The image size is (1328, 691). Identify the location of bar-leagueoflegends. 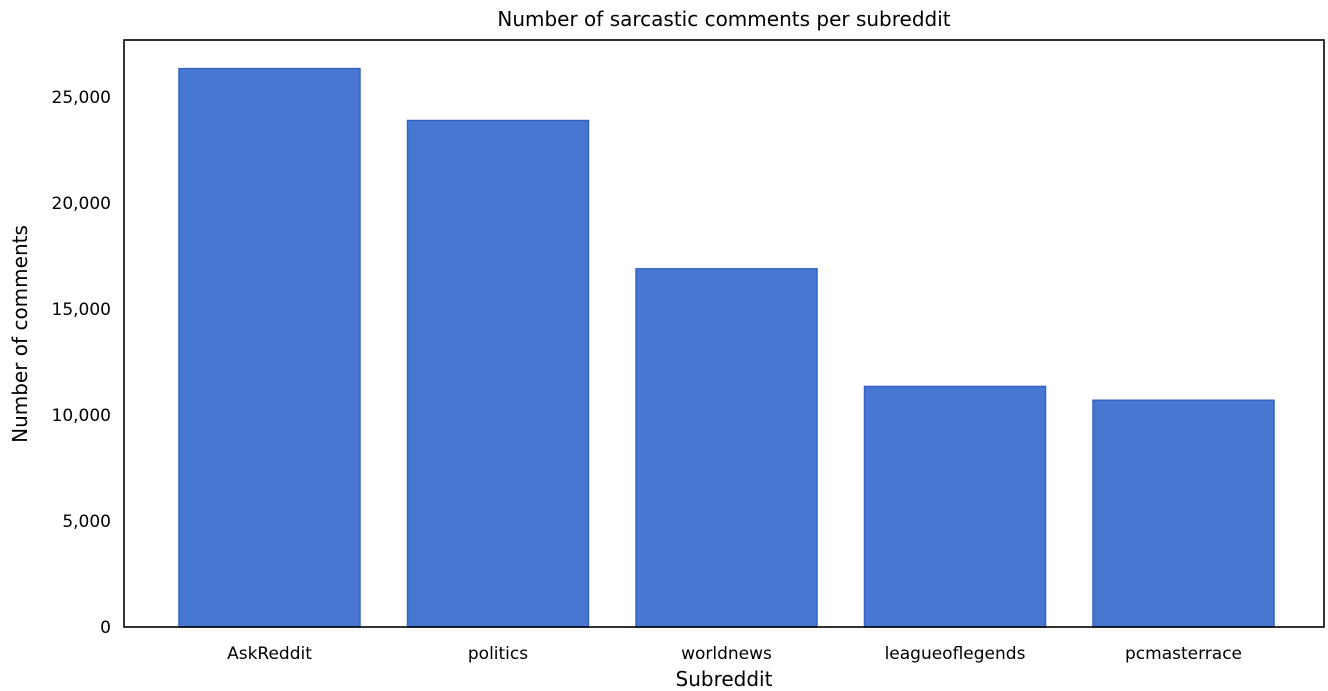
(955, 506).